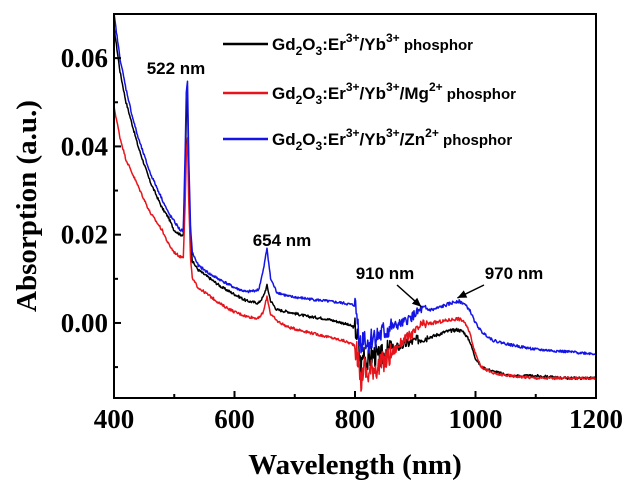 Image resolution: width=630 pixels, height=482 pixels. I want to click on annotation-label-3: 970 nm, so click(514, 273).